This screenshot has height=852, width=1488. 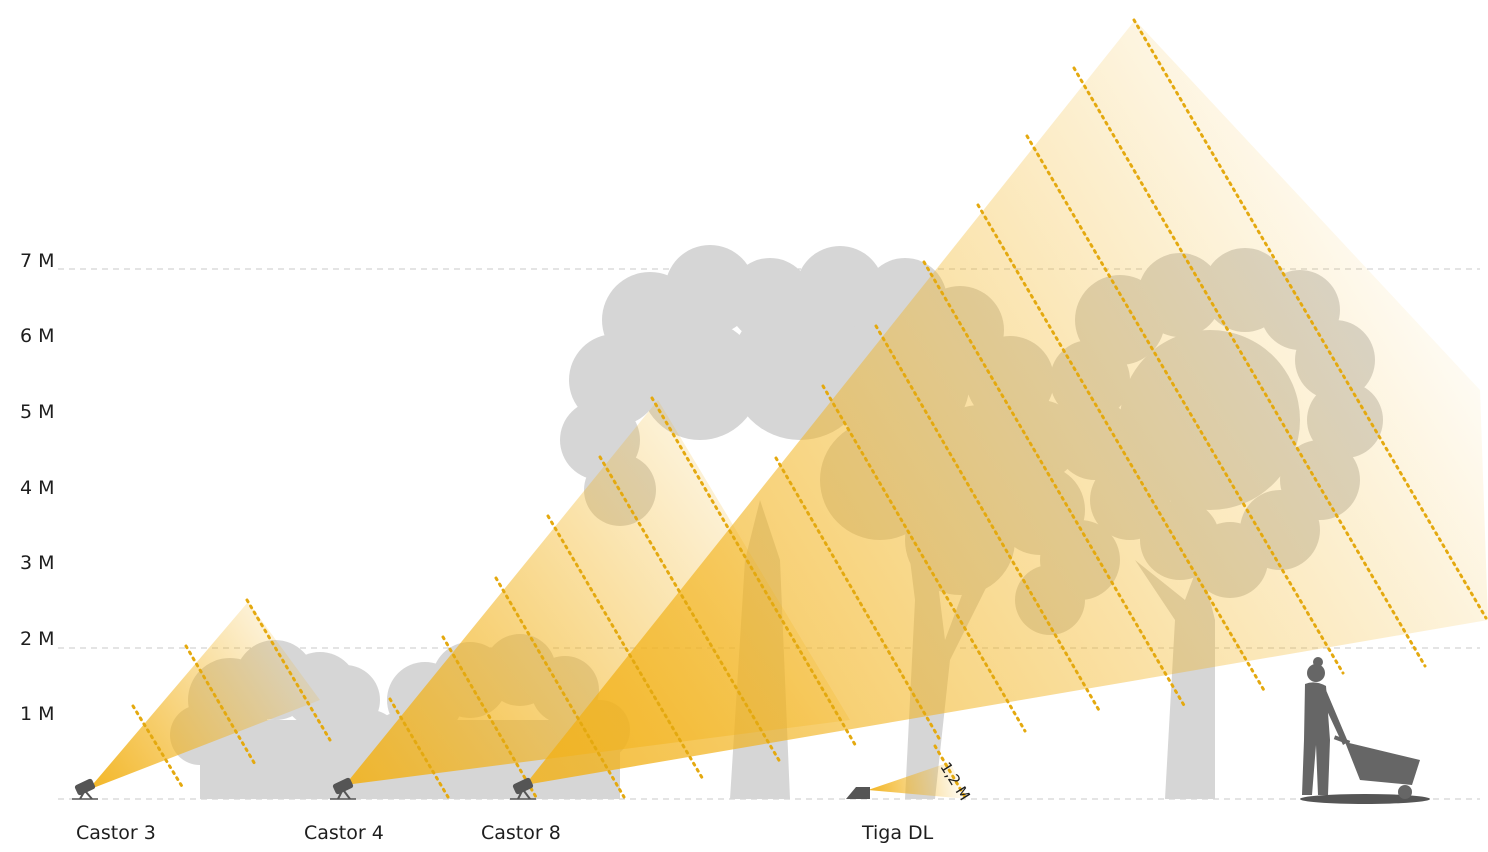 What do you see at coordinates (85, 789) in the screenshot?
I see `fixture-castor-3-icon` at bounding box center [85, 789].